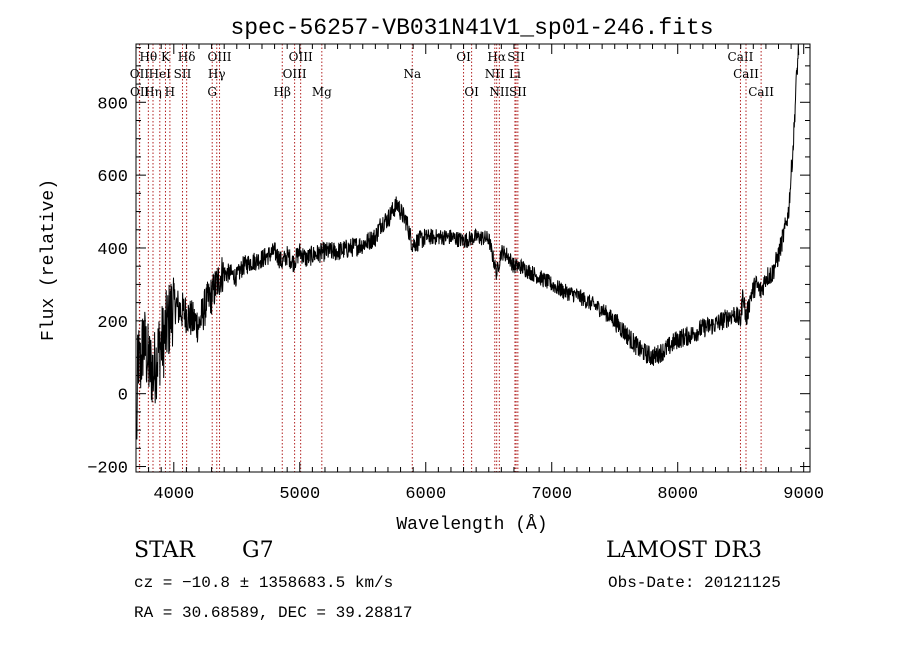 The width and height of the screenshot is (900, 649). I want to click on spectral-subclass: G7, so click(258, 550).